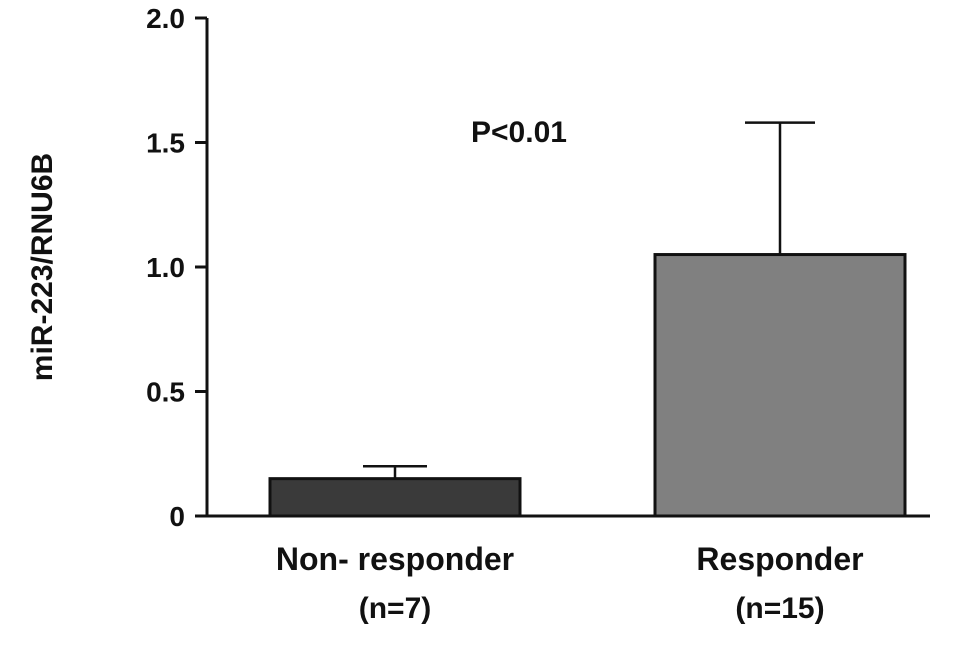  What do you see at coordinates (165, 392) in the screenshot?
I see `y-tick-label: 0.5` at bounding box center [165, 392].